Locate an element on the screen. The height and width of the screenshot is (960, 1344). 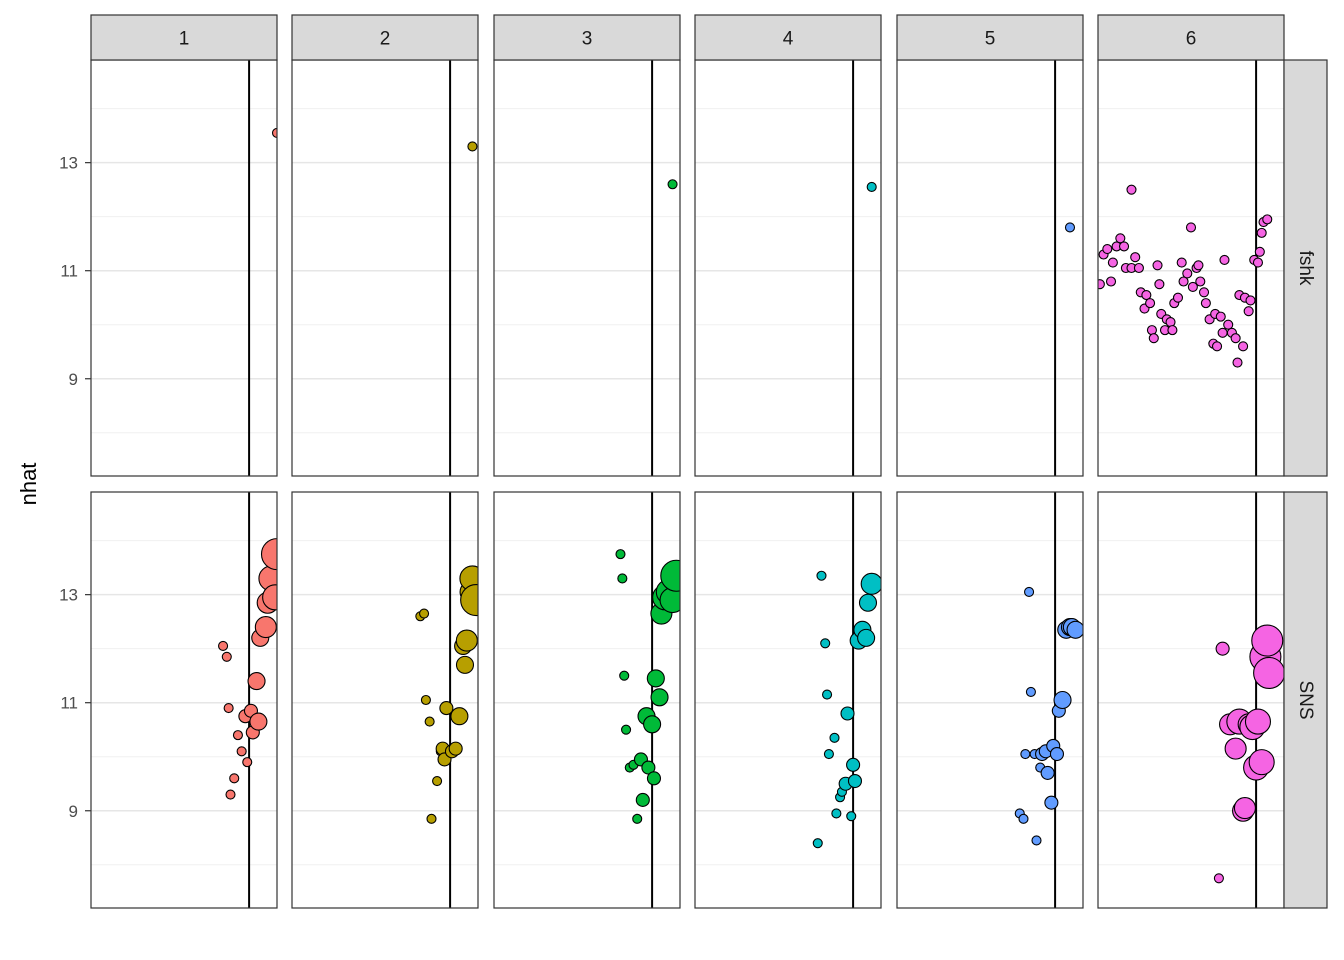
panel-4-fshk is located at coordinates (788, 268).